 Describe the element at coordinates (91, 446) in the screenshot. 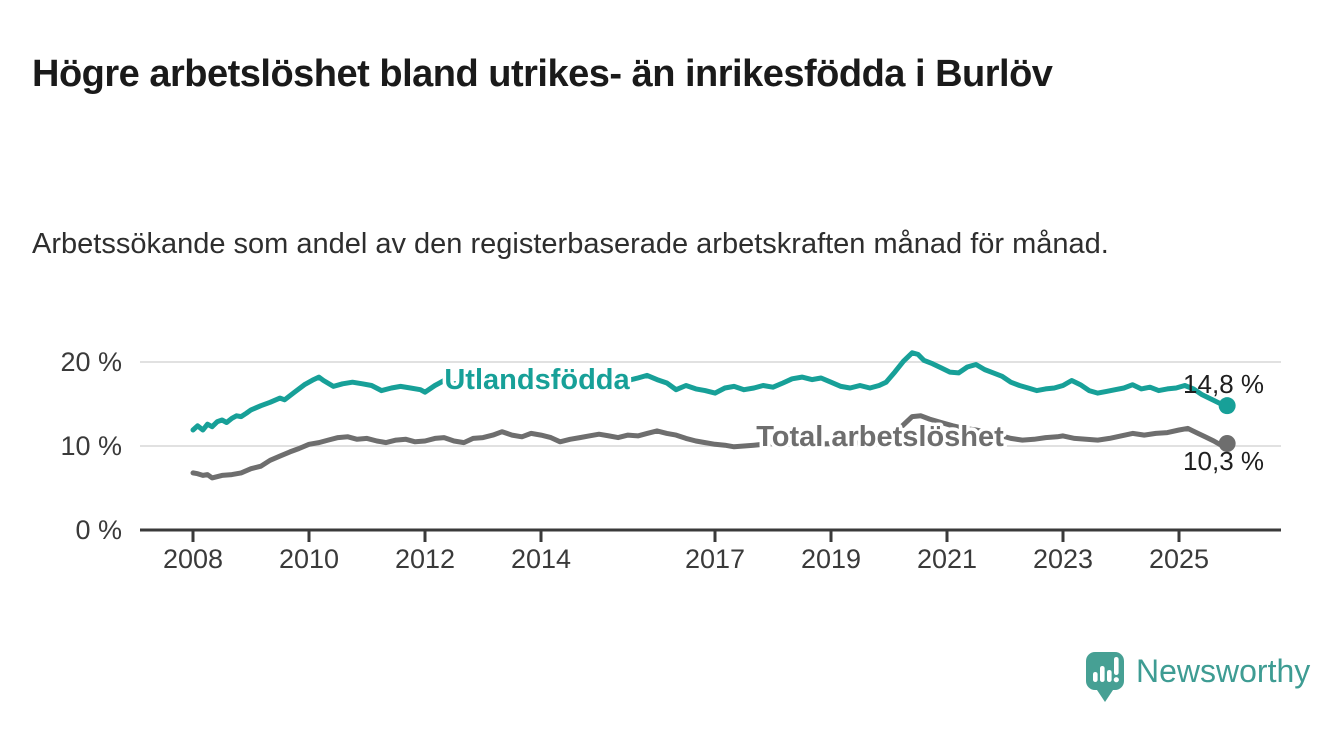

I see `y-tick-label-10: 10 %` at that location.